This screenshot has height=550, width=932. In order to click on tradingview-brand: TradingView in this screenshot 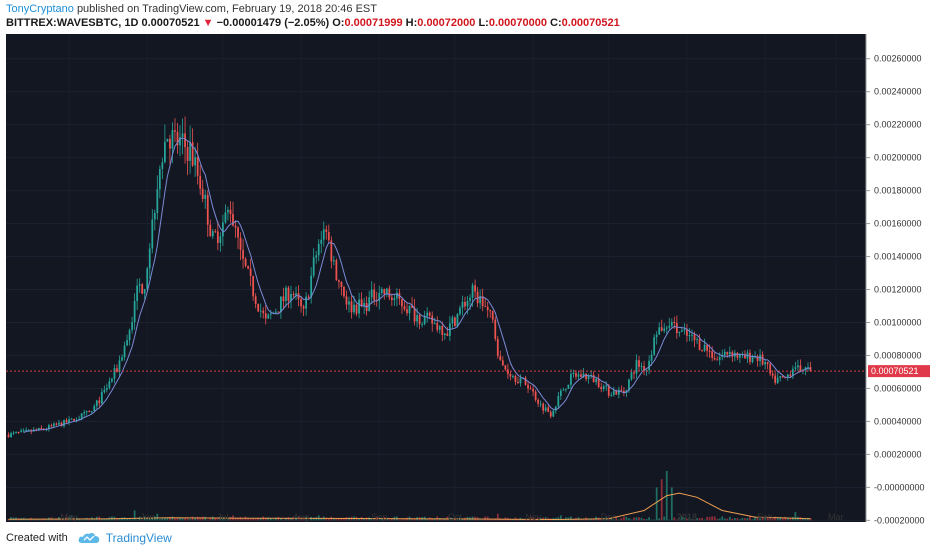, I will do `click(138, 538)`.